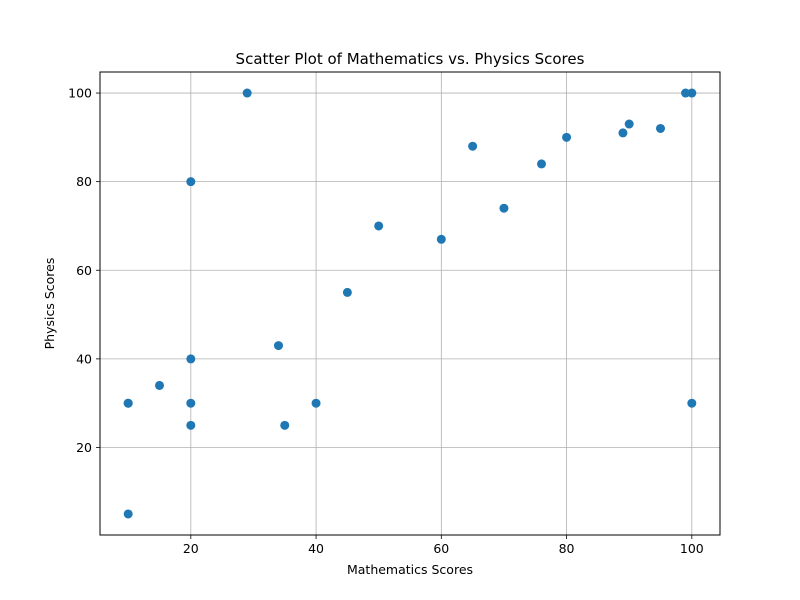  I want to click on x-tick-label: 80, so click(567, 548).